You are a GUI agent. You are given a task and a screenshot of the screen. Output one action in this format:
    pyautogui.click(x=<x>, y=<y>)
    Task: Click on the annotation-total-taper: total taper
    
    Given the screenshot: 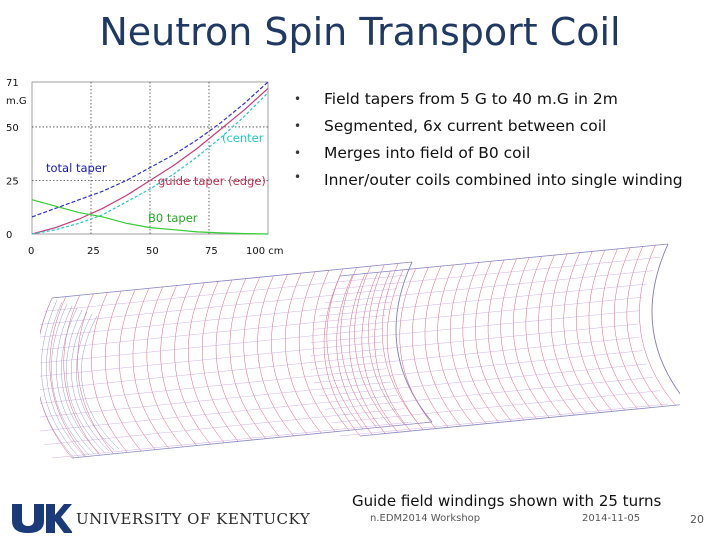 What is the action you would take?
    pyautogui.click(x=76, y=168)
    